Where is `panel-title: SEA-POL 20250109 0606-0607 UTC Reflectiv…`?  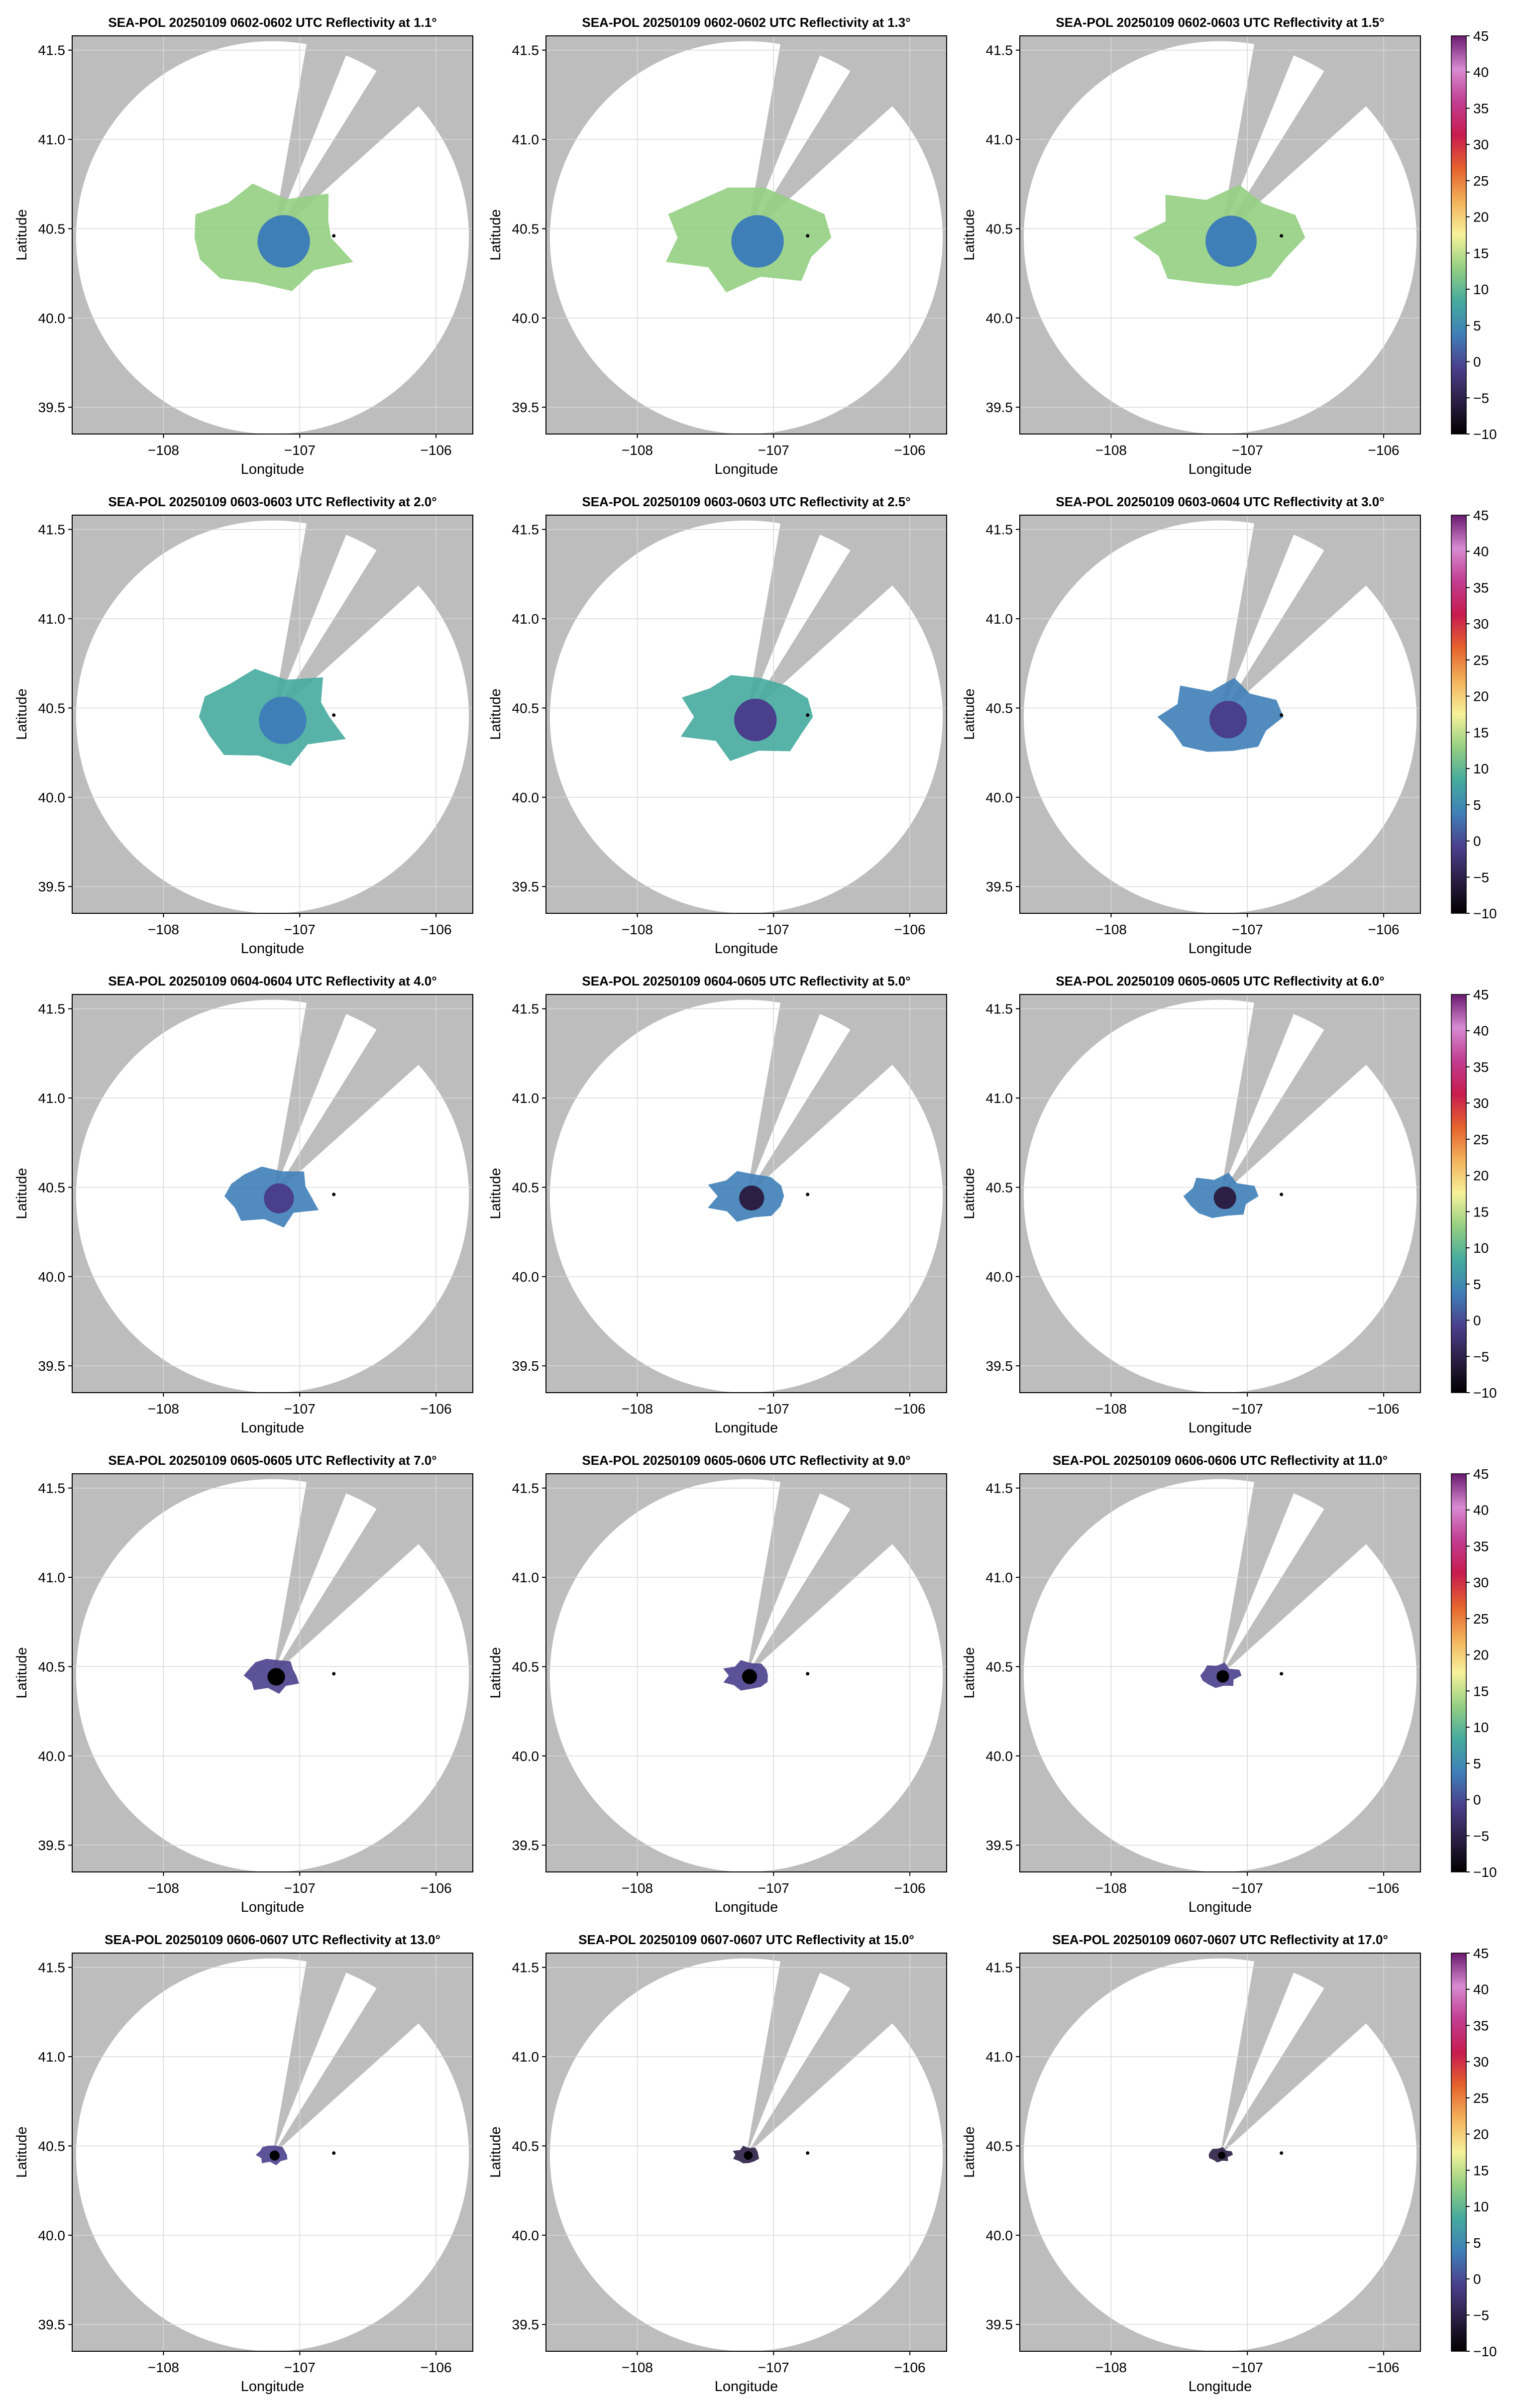
panel-title: SEA-POL 20250109 0606-0607 UTC Reflectiv… is located at coordinates (273, 1939).